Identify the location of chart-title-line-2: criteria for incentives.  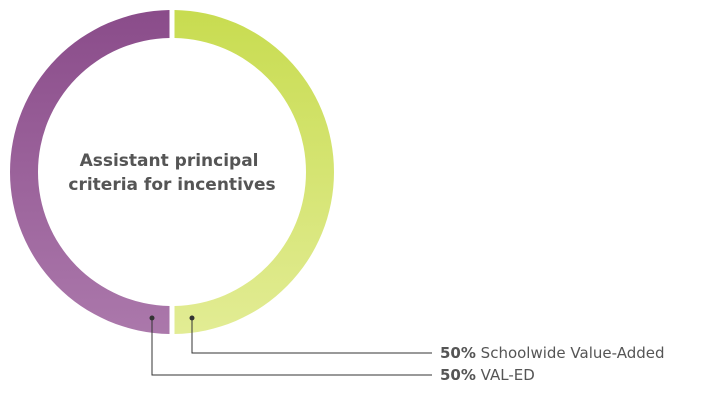
(171, 185).